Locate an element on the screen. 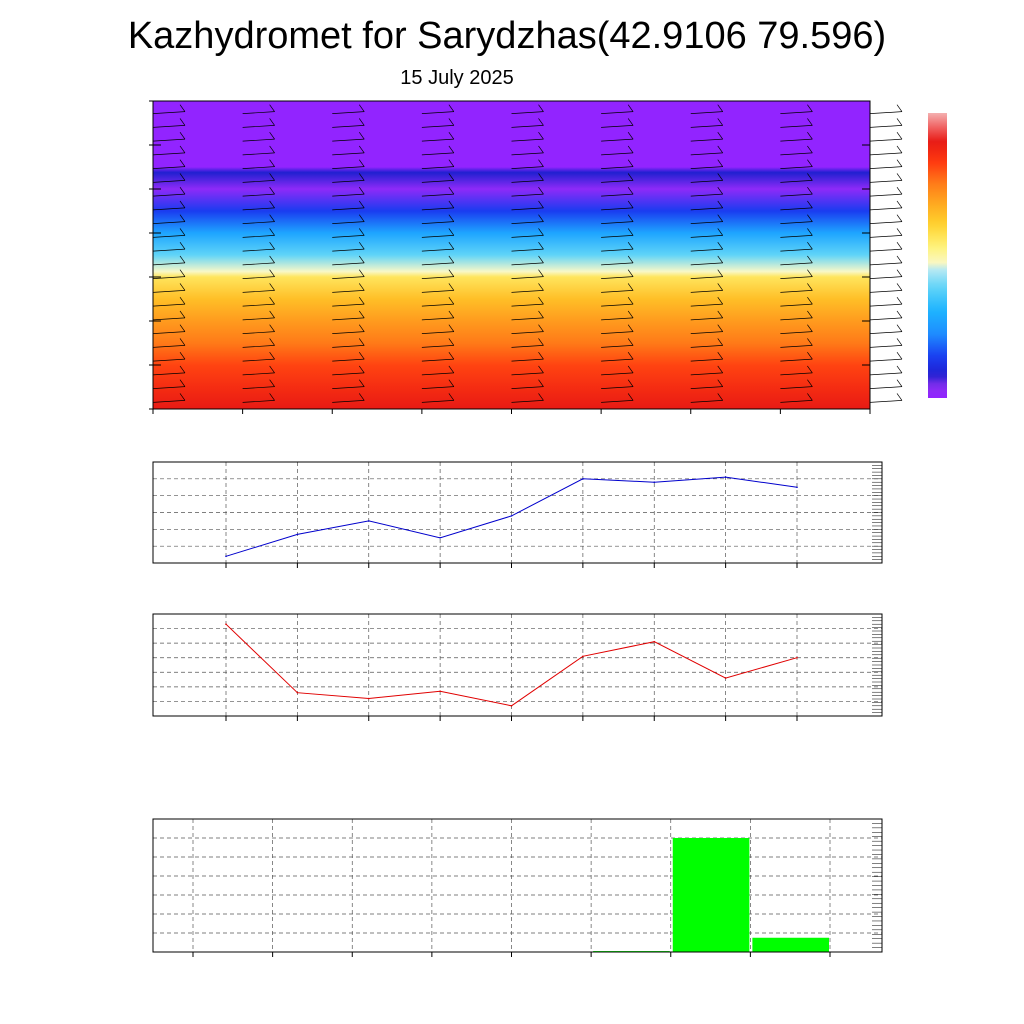  colorbar-bar is located at coordinates (937, 255).